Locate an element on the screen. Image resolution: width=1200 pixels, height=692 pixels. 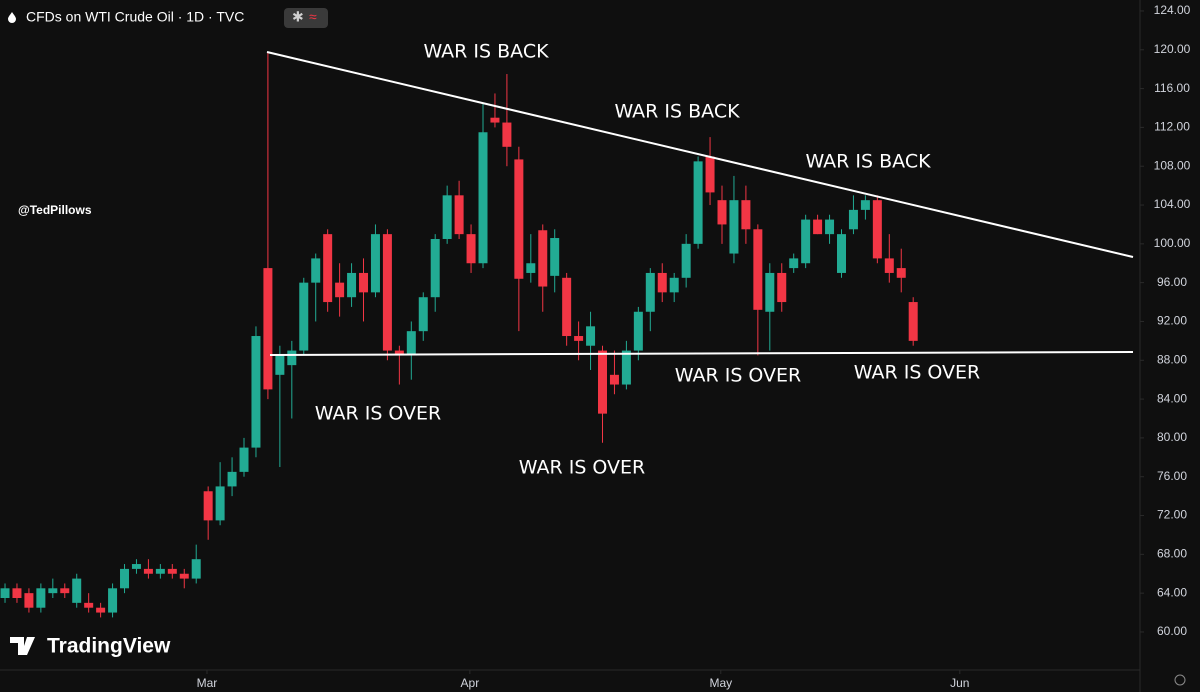
y-tick-label: 88.00 is located at coordinates (1172, 359).